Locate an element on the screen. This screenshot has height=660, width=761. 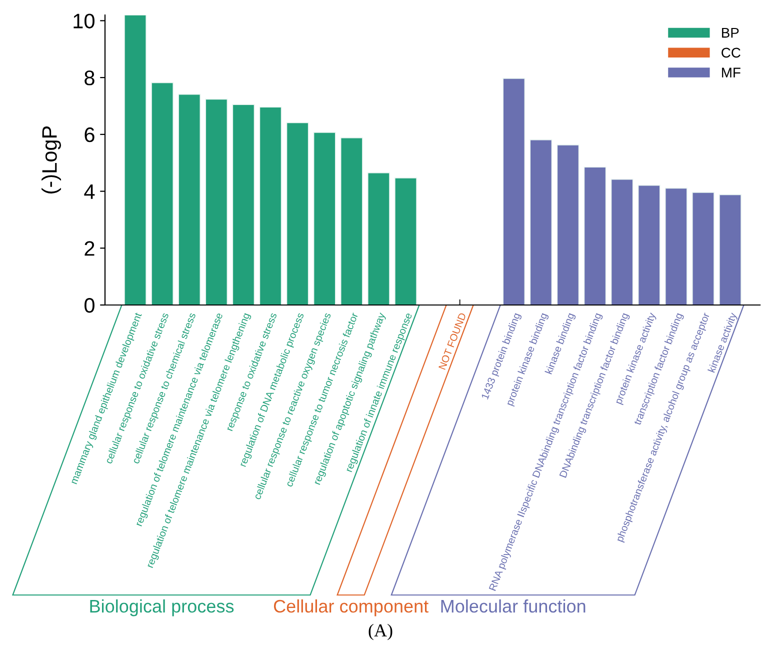
text: Biological process is located at coordinates (162, 607).